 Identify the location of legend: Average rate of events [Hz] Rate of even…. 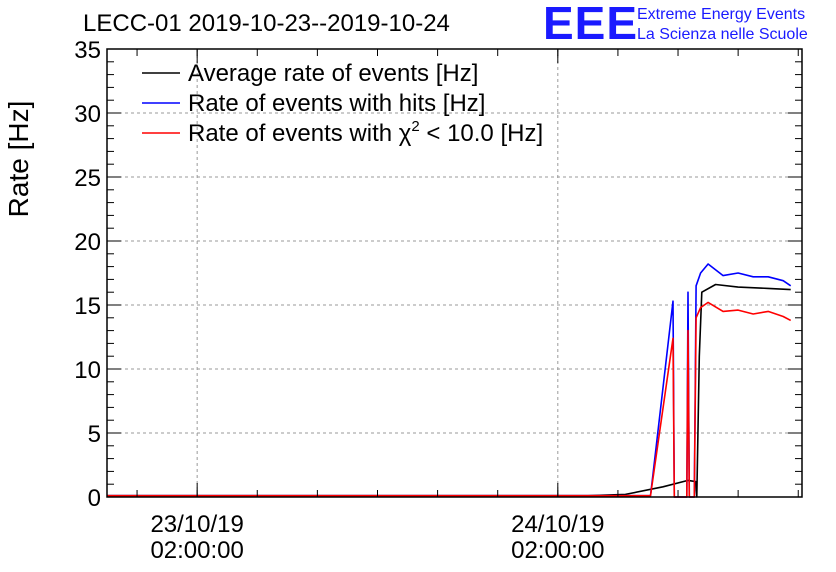
(342, 103).